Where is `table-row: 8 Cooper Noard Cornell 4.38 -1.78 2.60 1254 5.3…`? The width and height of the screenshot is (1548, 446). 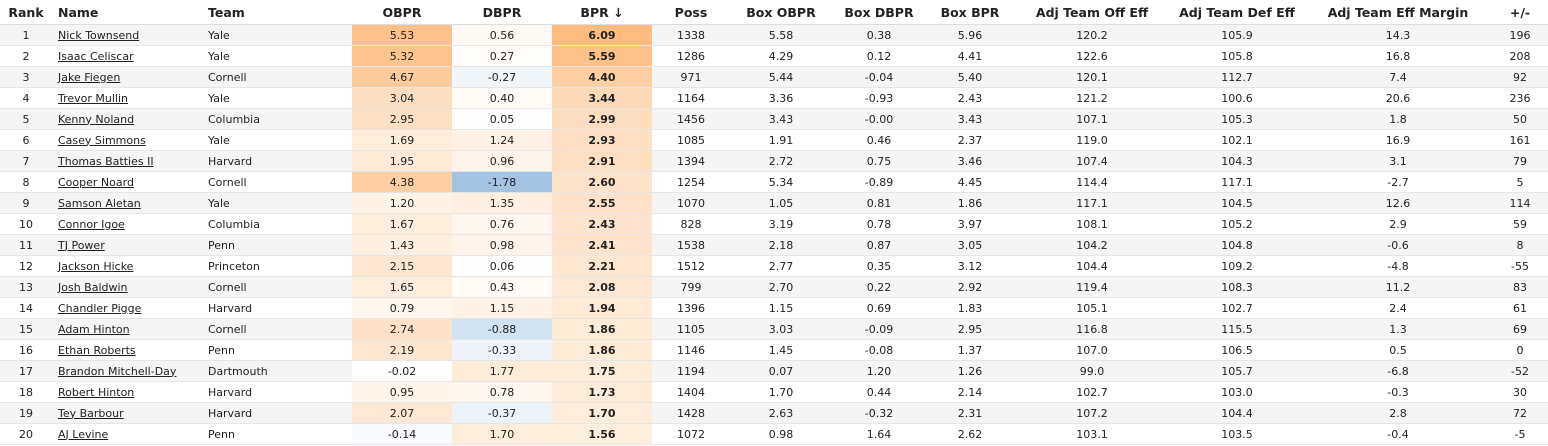 table-row: 8 Cooper Noard Cornell 4.38 -1.78 2.60 1254 5.3… is located at coordinates (774, 182).